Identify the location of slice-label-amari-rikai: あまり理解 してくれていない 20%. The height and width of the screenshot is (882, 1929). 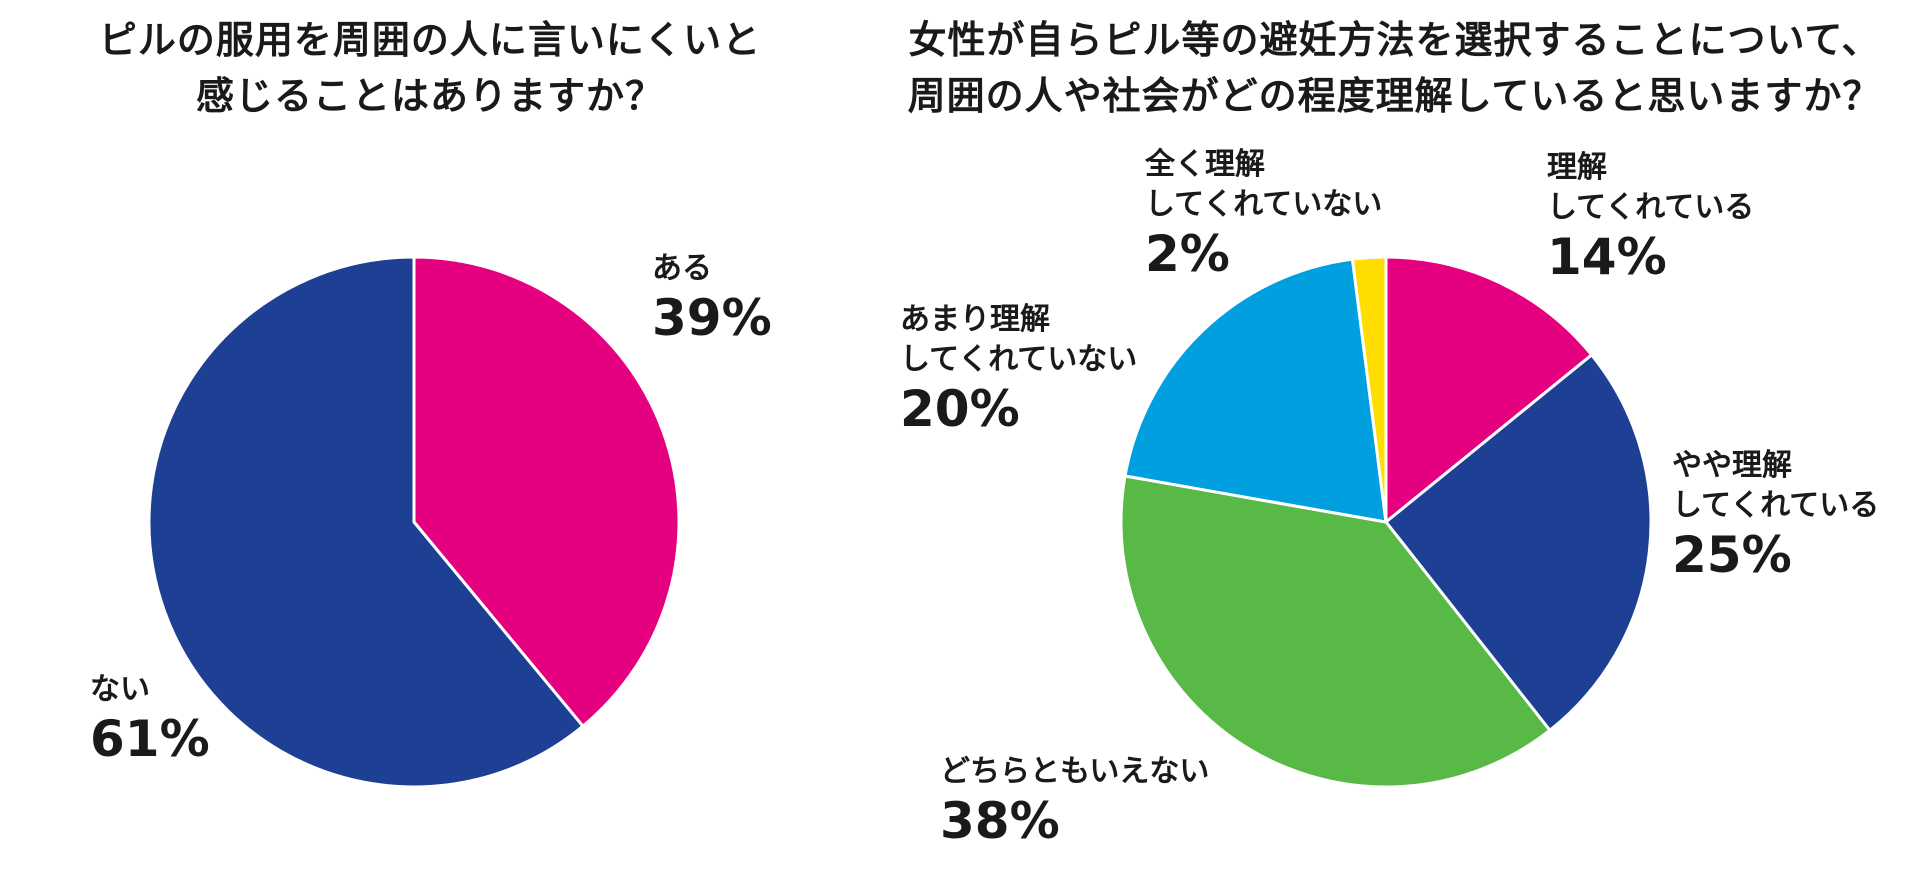
(1018, 369).